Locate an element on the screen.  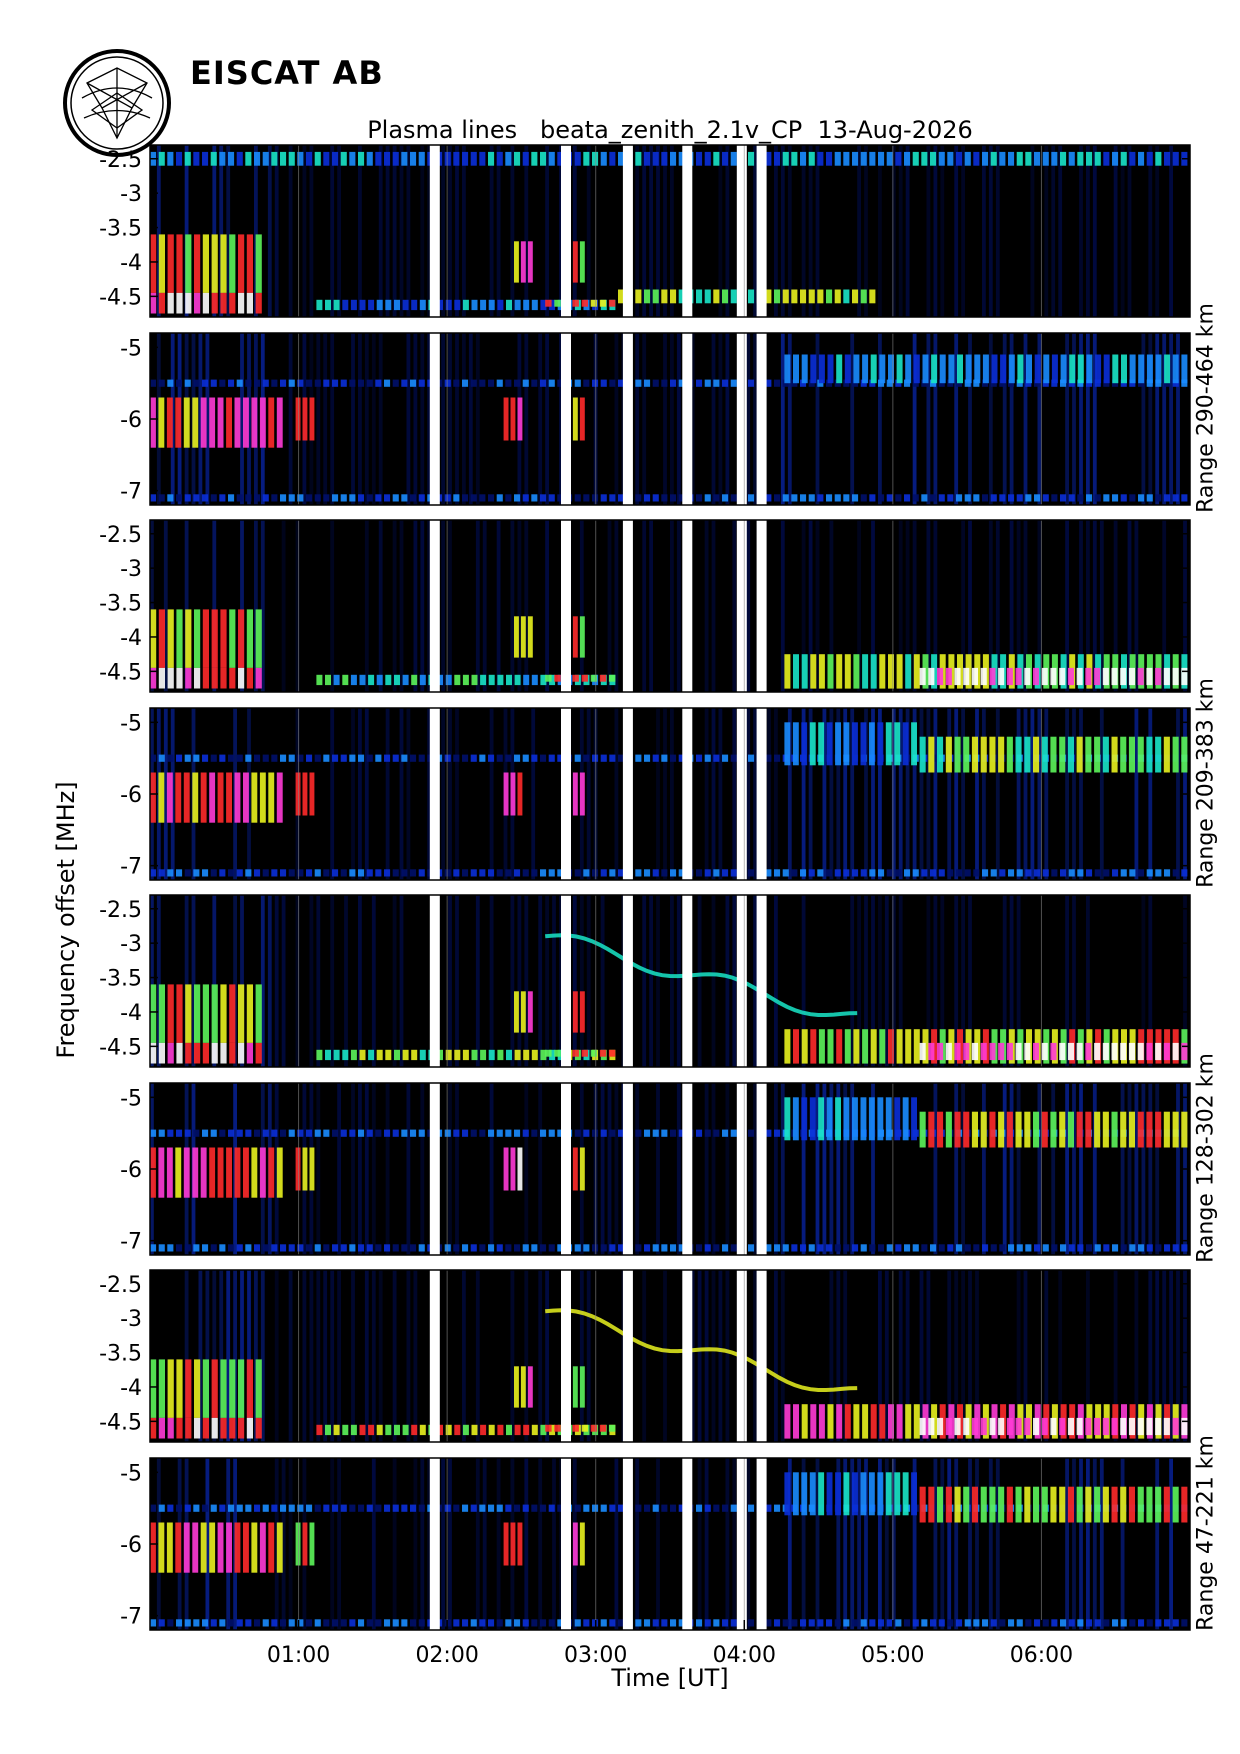
x-axis-label: Time [UT] is located at coordinates (670, 1678).